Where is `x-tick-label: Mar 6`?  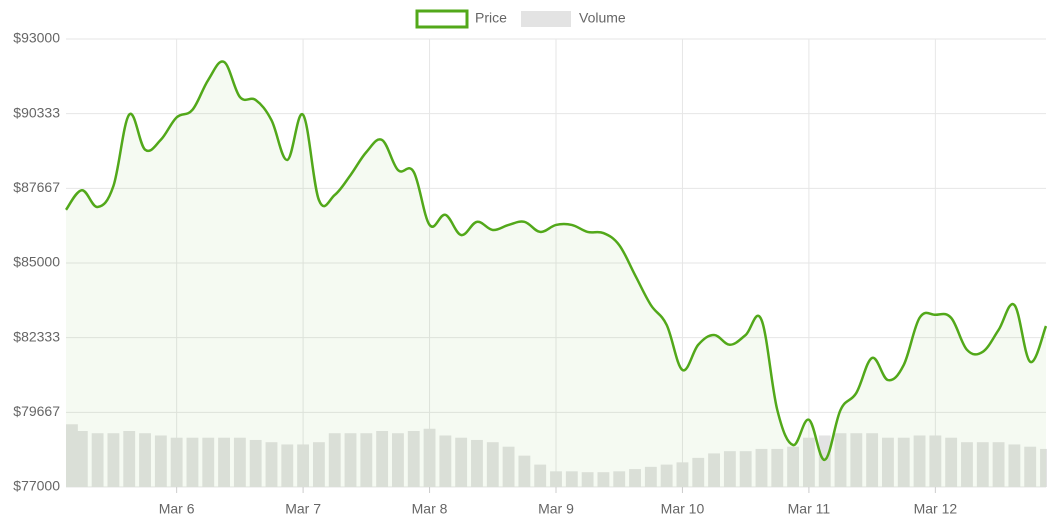 x-tick-label: Mar 6 is located at coordinates (177, 509).